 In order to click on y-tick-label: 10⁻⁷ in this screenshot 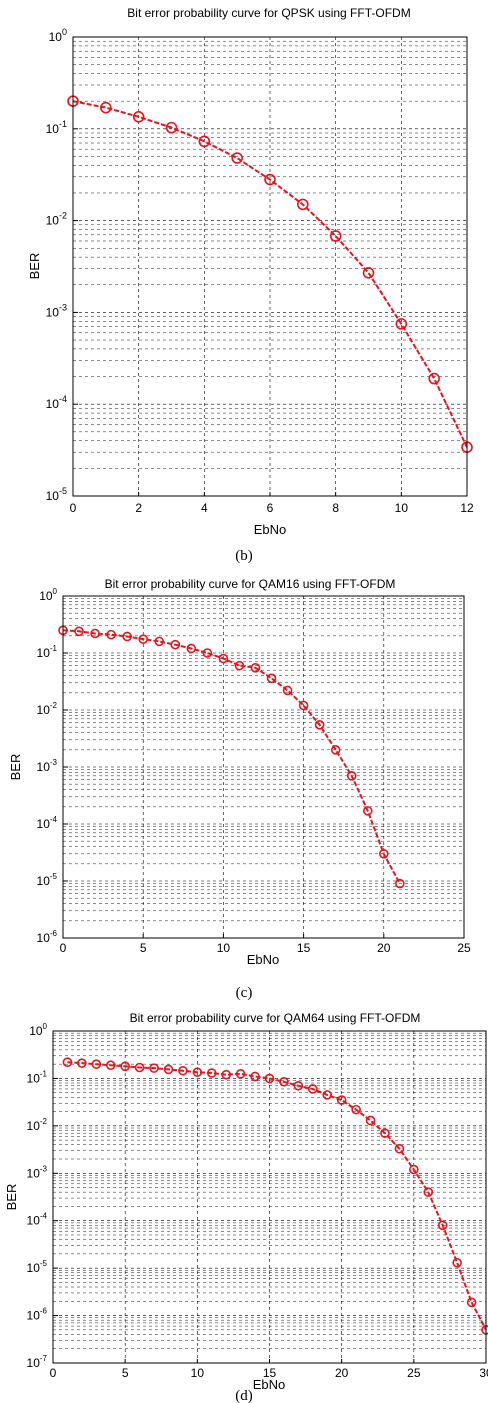, I will do `click(37, 1362)`.